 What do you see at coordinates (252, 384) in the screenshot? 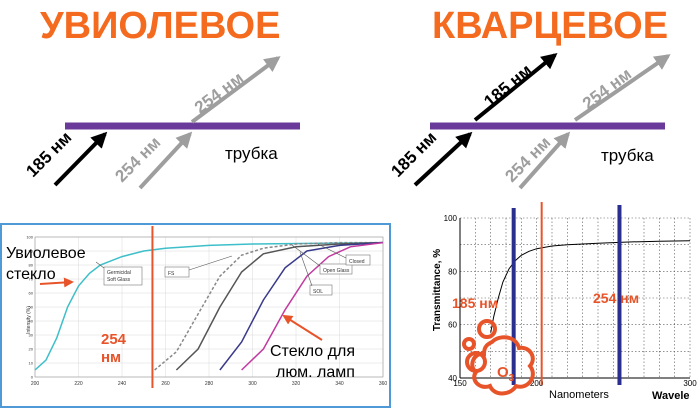
I see `left-xtick-label: 300` at bounding box center [252, 384].